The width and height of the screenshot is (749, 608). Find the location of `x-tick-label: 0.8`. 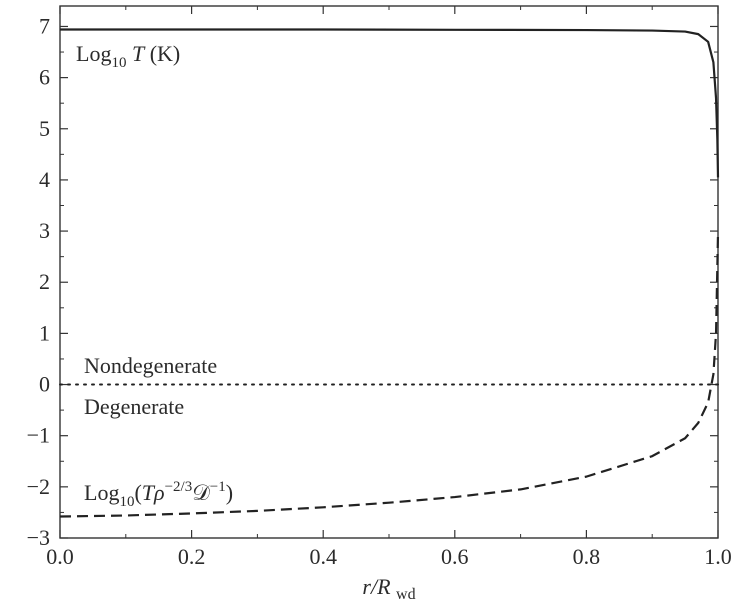

x-tick-label: 0.8 is located at coordinates (587, 556).